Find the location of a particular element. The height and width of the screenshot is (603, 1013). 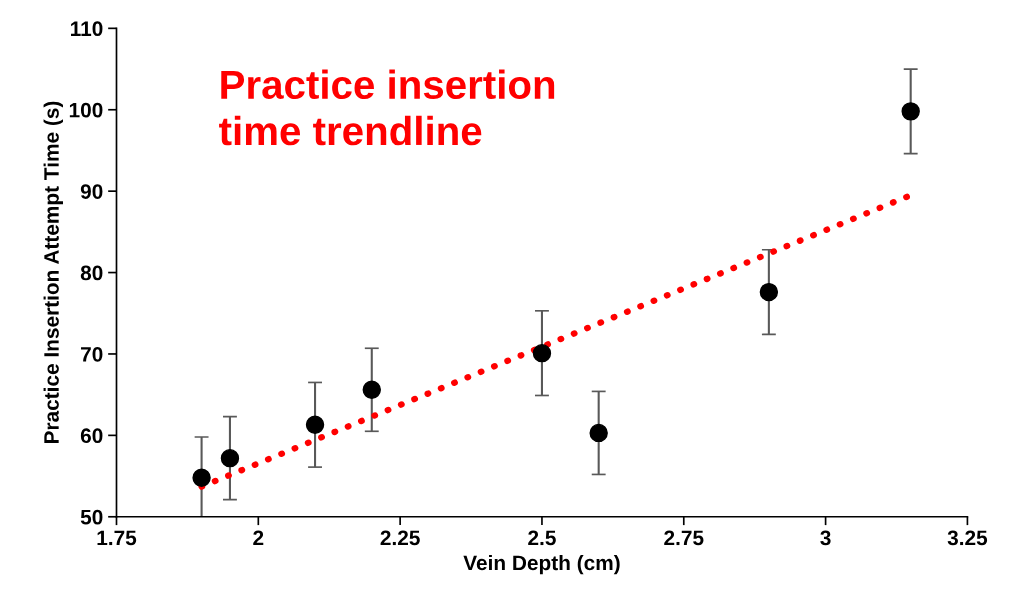

y-tick-label: 80 is located at coordinates (91, 273).